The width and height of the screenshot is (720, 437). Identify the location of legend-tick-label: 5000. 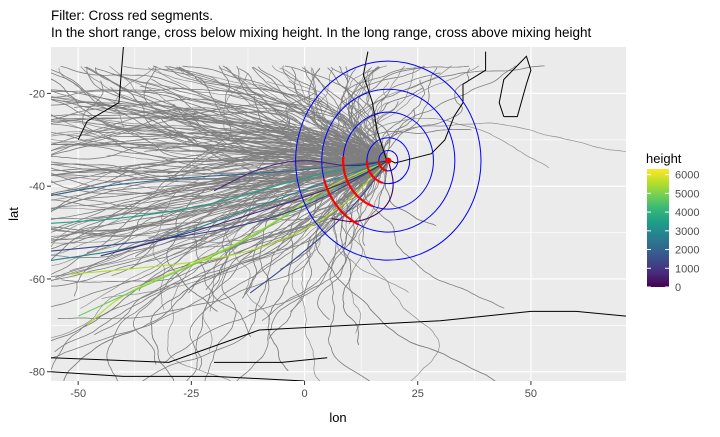
(687, 194).